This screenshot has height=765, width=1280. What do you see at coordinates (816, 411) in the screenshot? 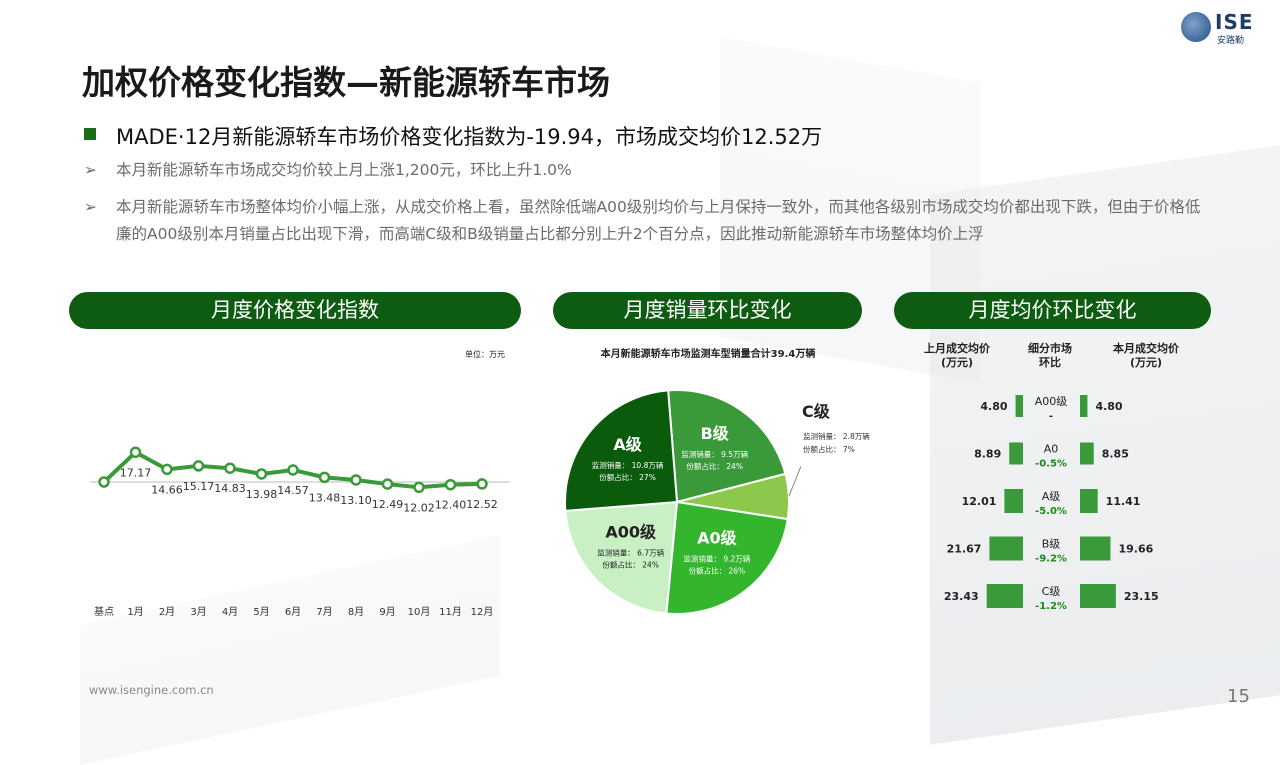
I see `slice-name: C级` at bounding box center [816, 411].